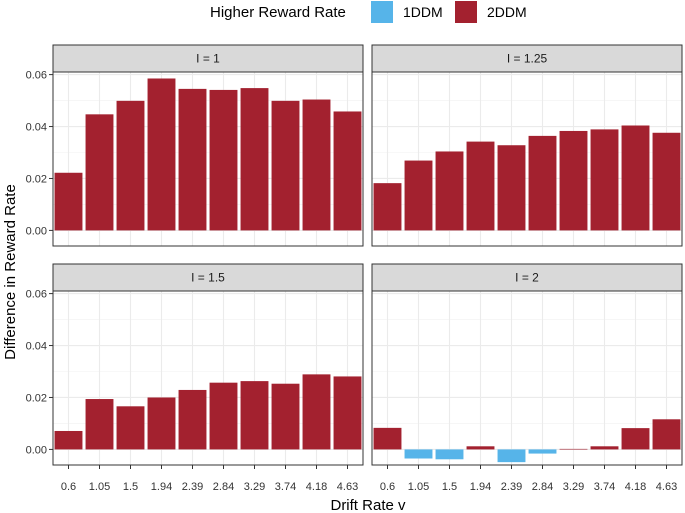  I want to click on legend-title: Higher Reward Rate, so click(278, 12).